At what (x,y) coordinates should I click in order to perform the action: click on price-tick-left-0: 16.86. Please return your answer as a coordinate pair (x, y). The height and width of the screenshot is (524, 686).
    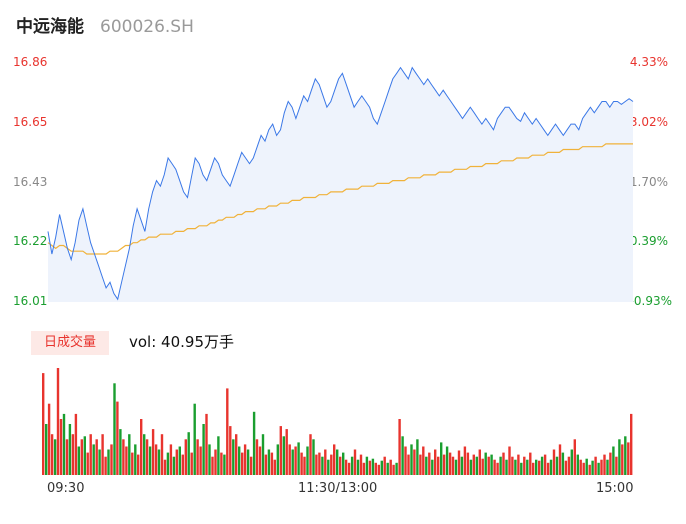
    Looking at the image, I should click on (30, 62).